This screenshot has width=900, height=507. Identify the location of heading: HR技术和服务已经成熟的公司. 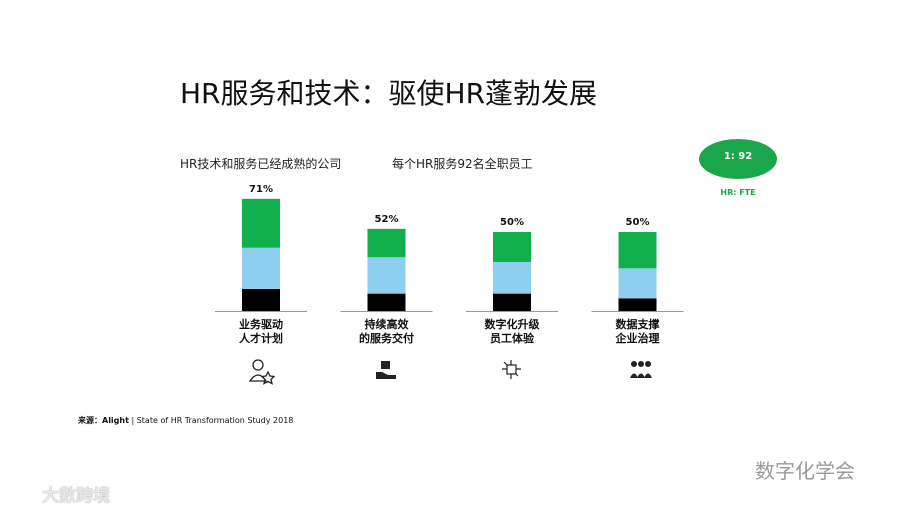
(261, 164).